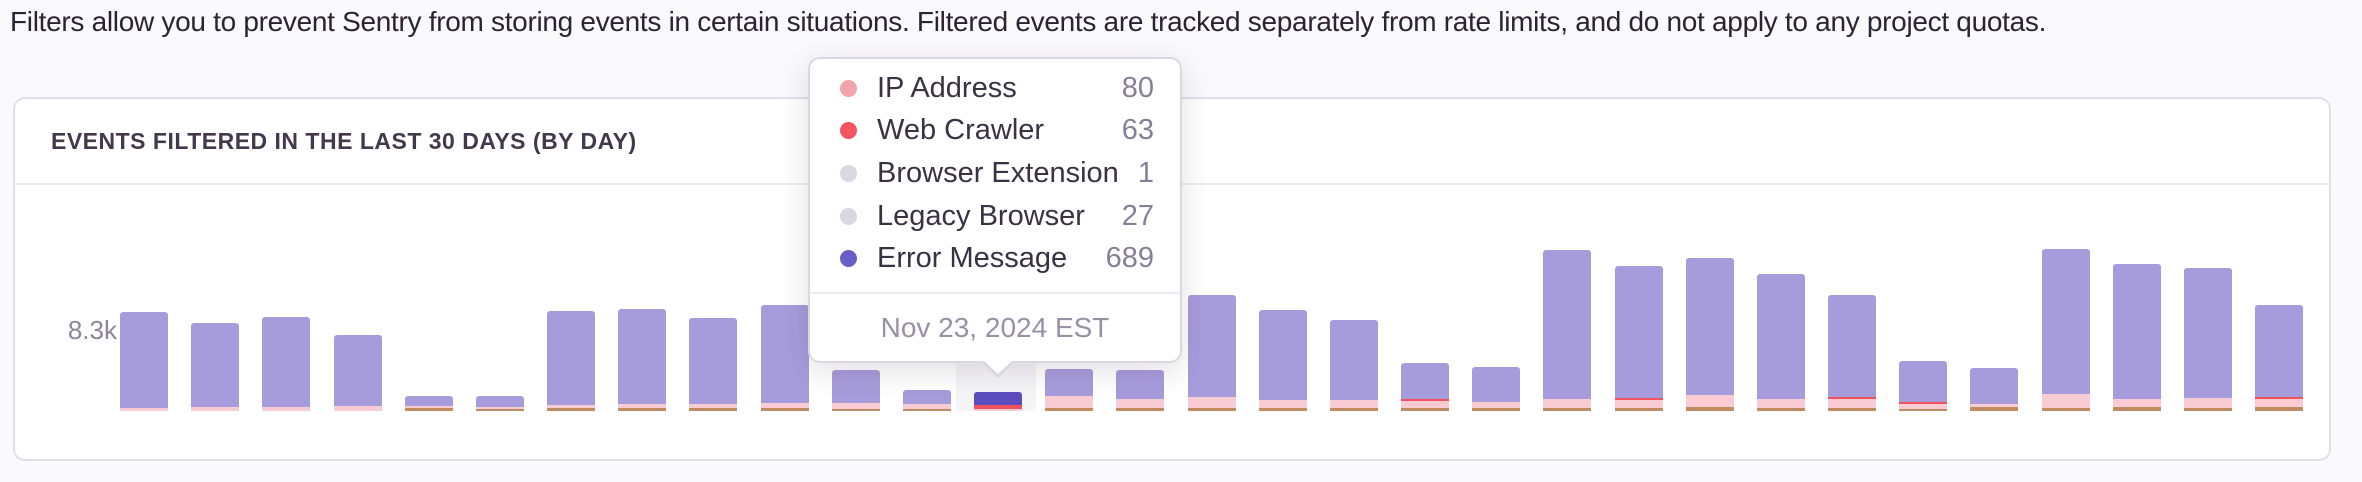  Describe the element at coordinates (998, 369) in the screenshot. I see `tooltip-arrow` at that location.